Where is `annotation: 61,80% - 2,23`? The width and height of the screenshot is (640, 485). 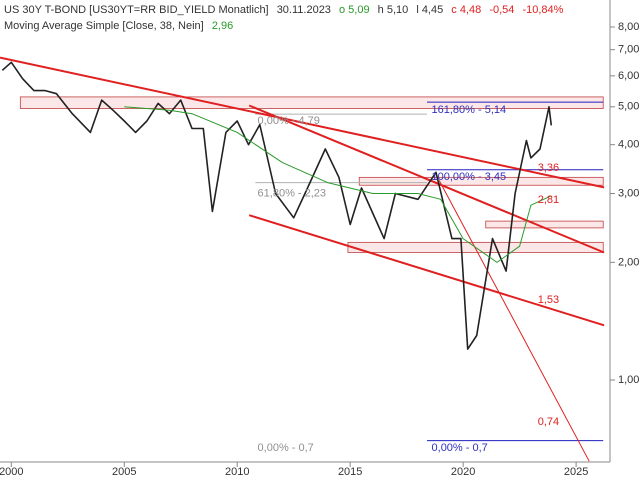 annotation: 61,80% - 2,23 is located at coordinates (292, 193).